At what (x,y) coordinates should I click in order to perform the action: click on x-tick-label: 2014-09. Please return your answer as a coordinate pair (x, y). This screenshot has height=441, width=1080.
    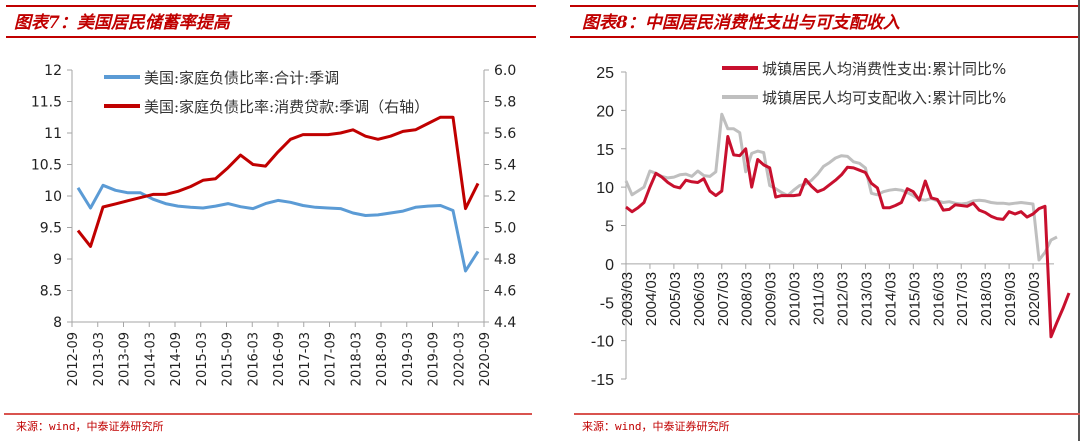
    Looking at the image, I should click on (176, 359).